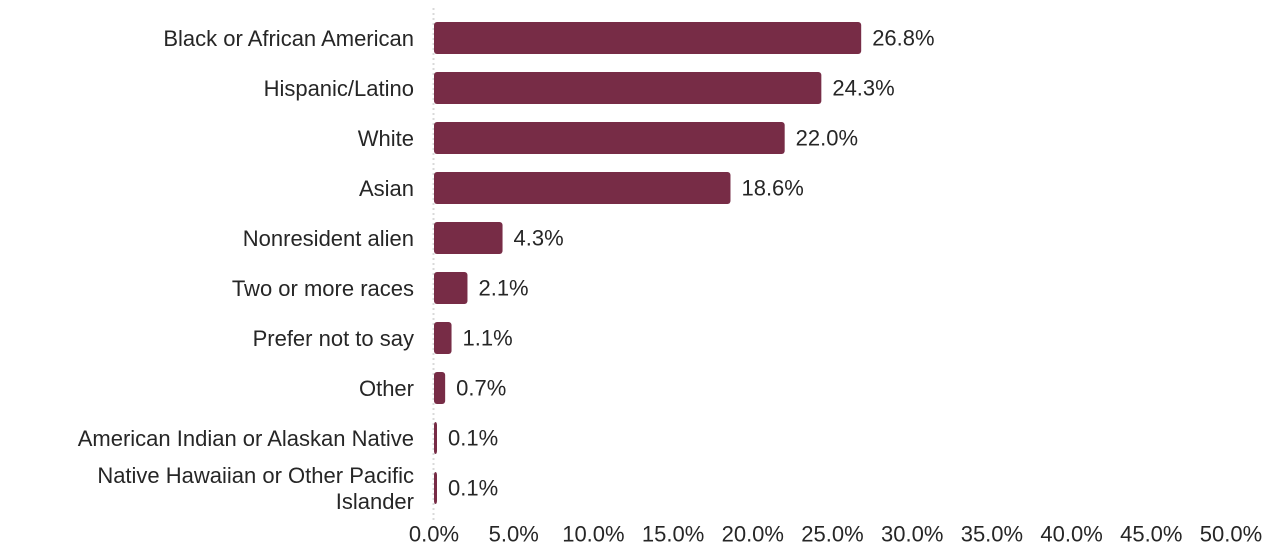 Image resolution: width=1278 pixels, height=550 pixels. Describe the element at coordinates (333, 338) in the screenshot. I see `category-label: Prefer not to say` at that location.